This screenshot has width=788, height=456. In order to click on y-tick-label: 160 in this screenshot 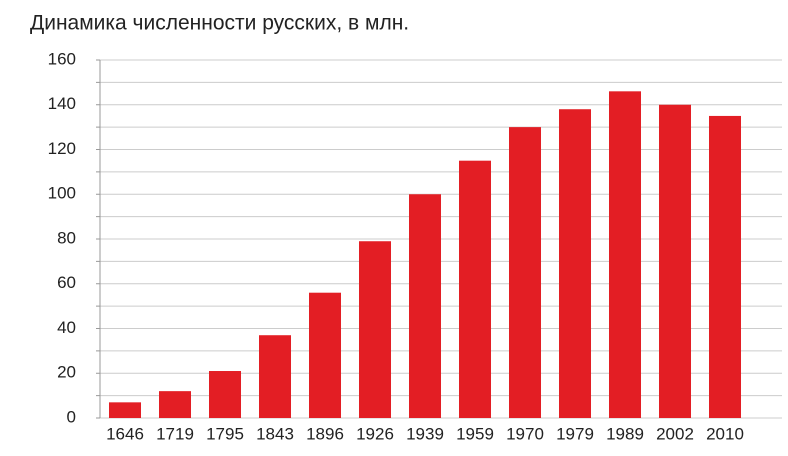, I will do `click(62, 58)`.